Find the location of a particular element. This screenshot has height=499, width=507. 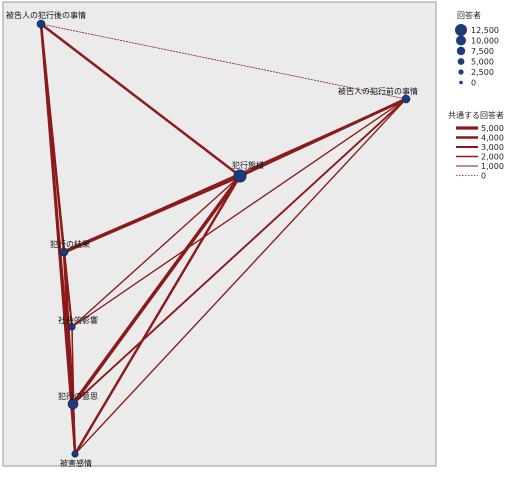

respondents-legend-title: 回答者 is located at coordinates (469, 15).